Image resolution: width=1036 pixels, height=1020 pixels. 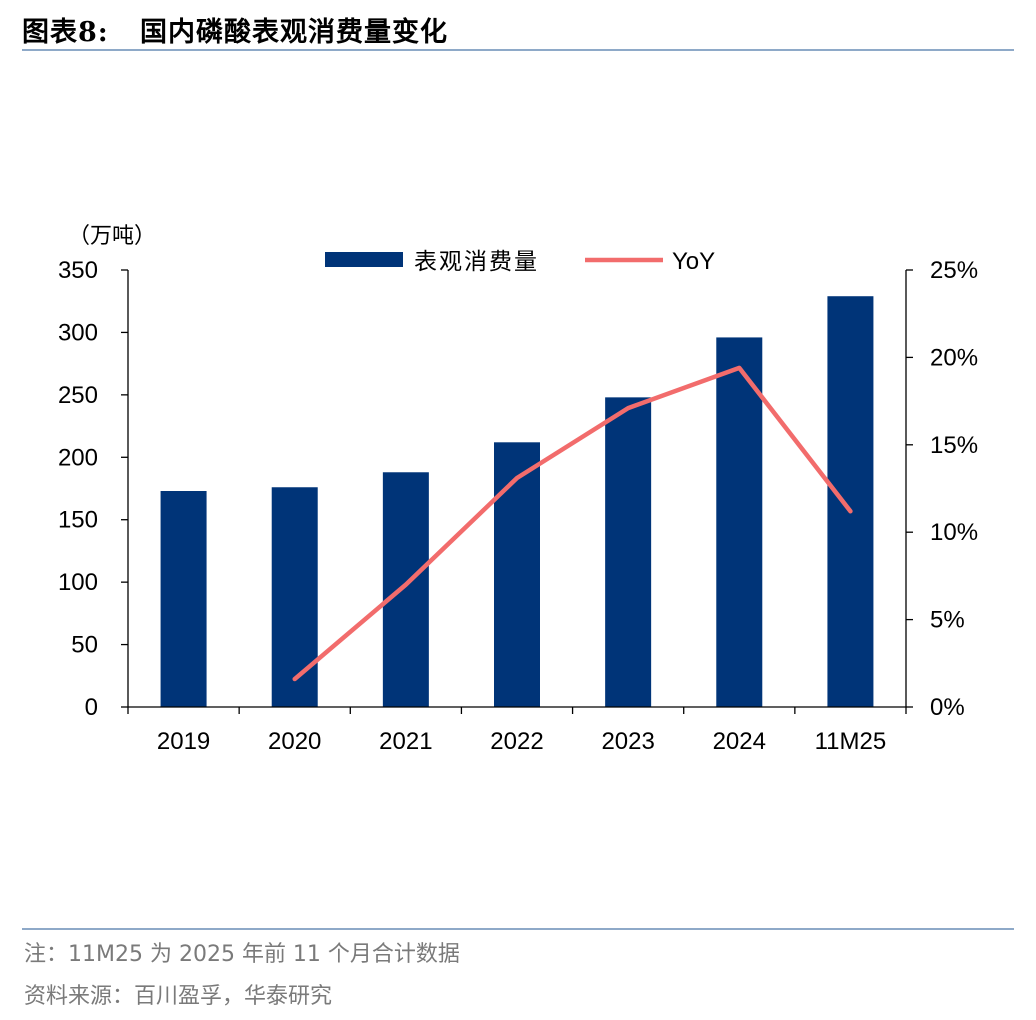 I want to click on bar-2023, so click(x=628, y=552).